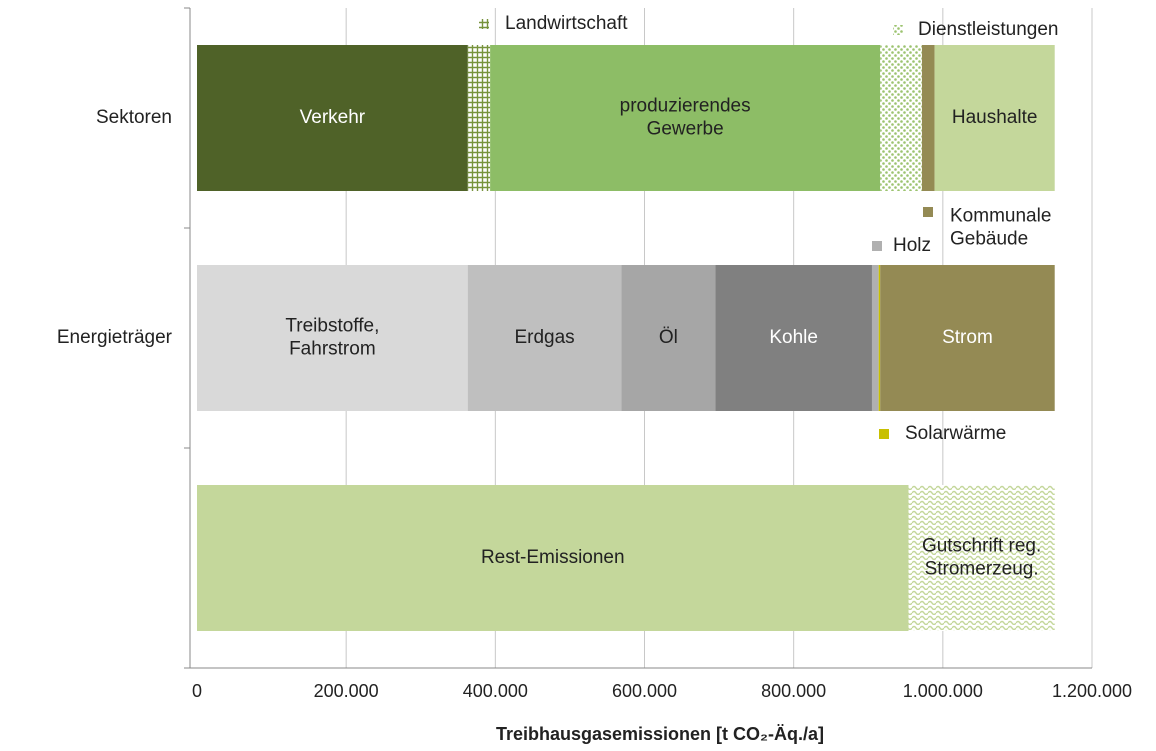 Image resolution: width=1156 pixels, height=751 pixels. I want to click on callout-label: Dienstleistungen, so click(988, 29).